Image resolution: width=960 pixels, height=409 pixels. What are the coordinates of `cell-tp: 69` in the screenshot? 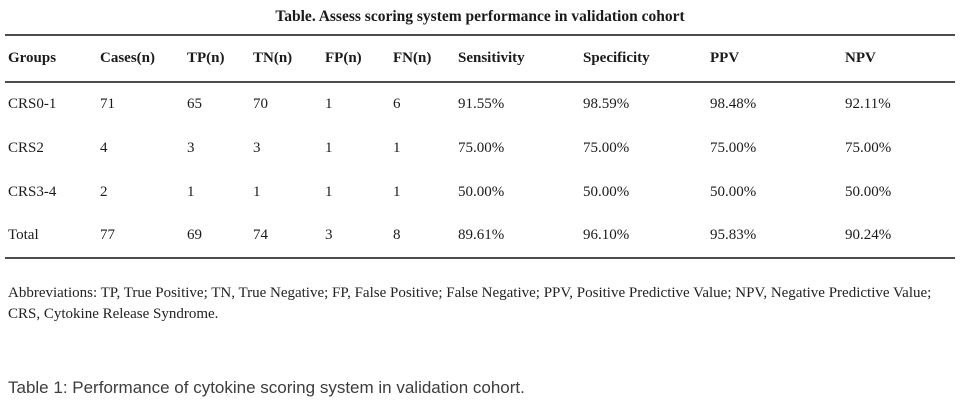 It's located at (194, 235).